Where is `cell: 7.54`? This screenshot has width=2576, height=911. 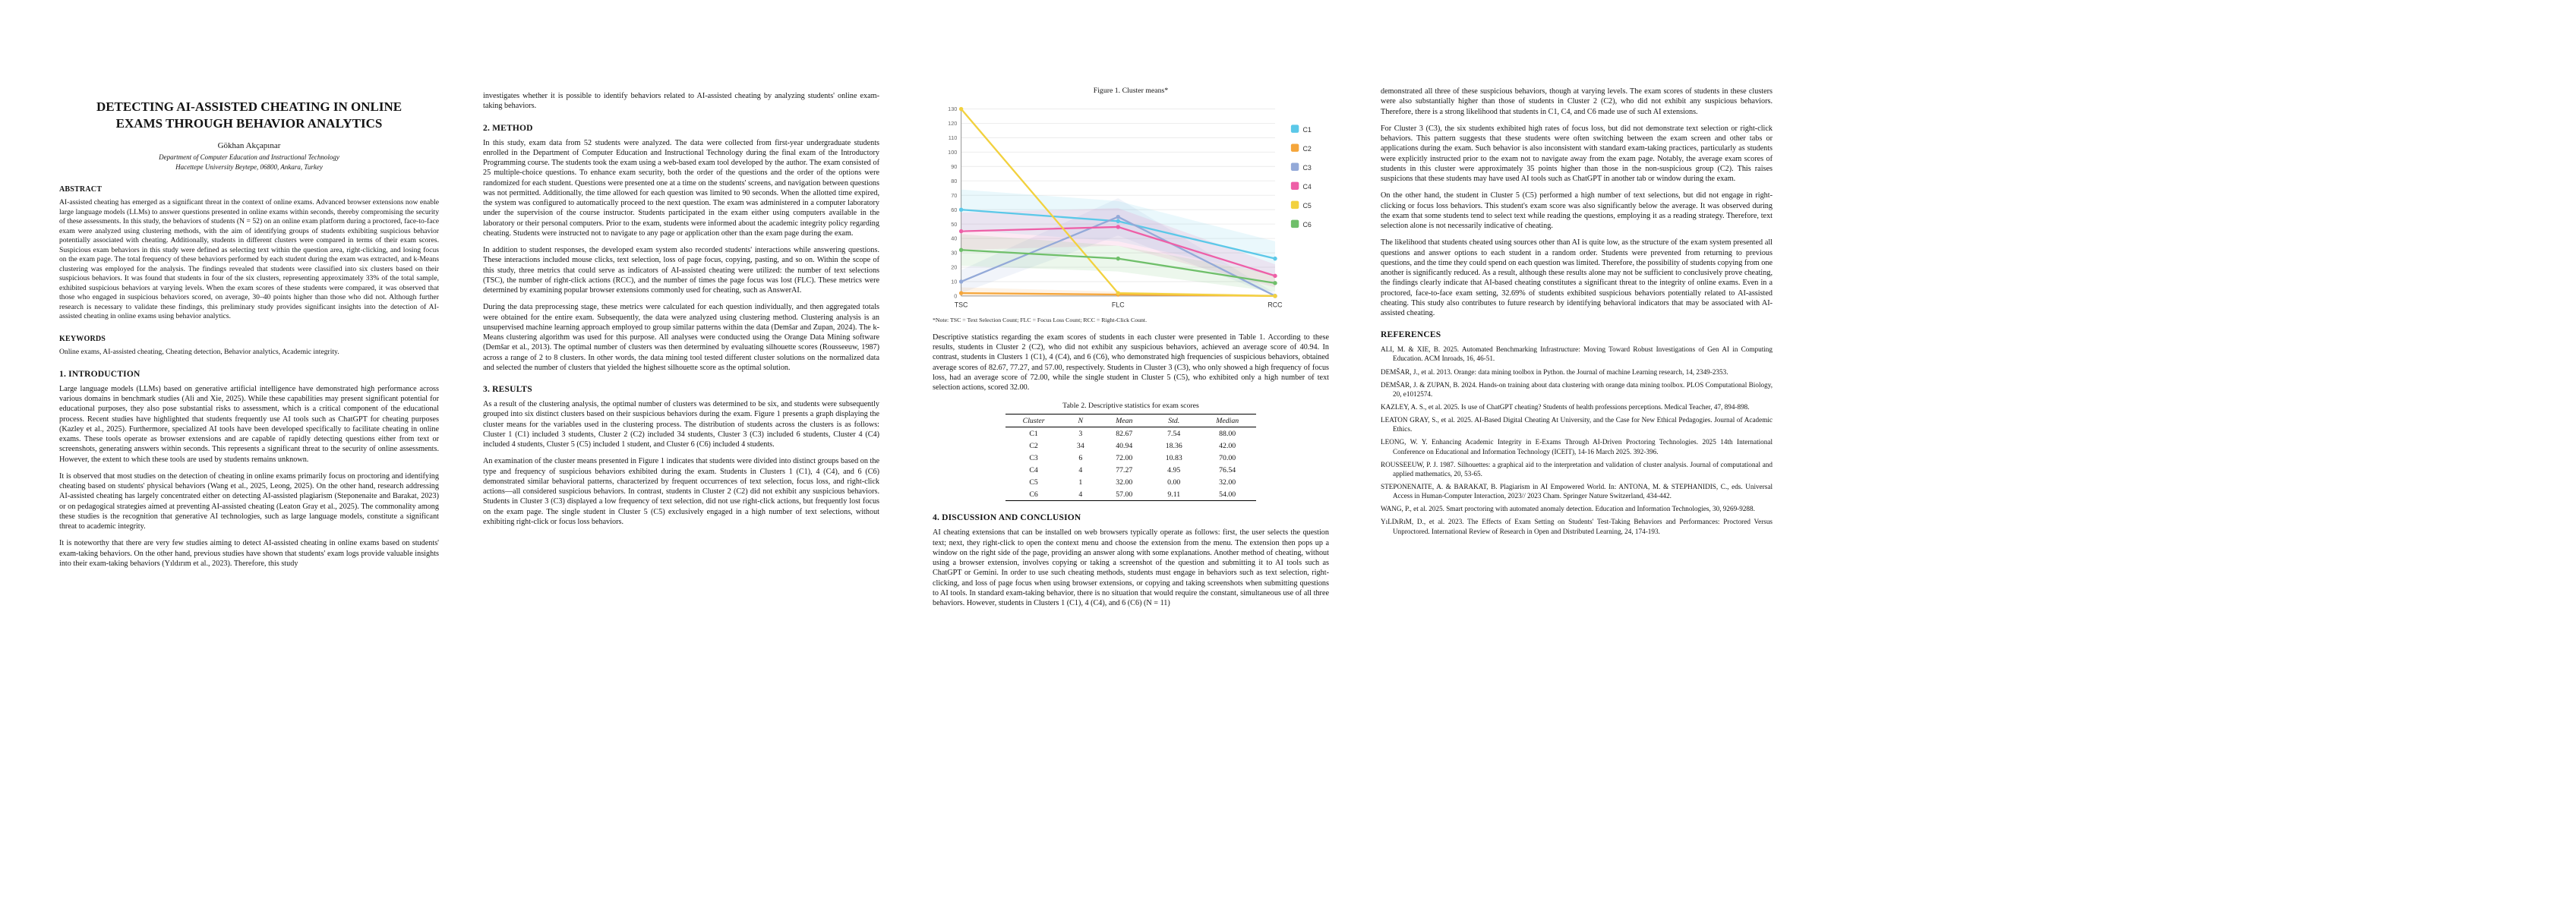 cell: 7.54 is located at coordinates (1174, 434).